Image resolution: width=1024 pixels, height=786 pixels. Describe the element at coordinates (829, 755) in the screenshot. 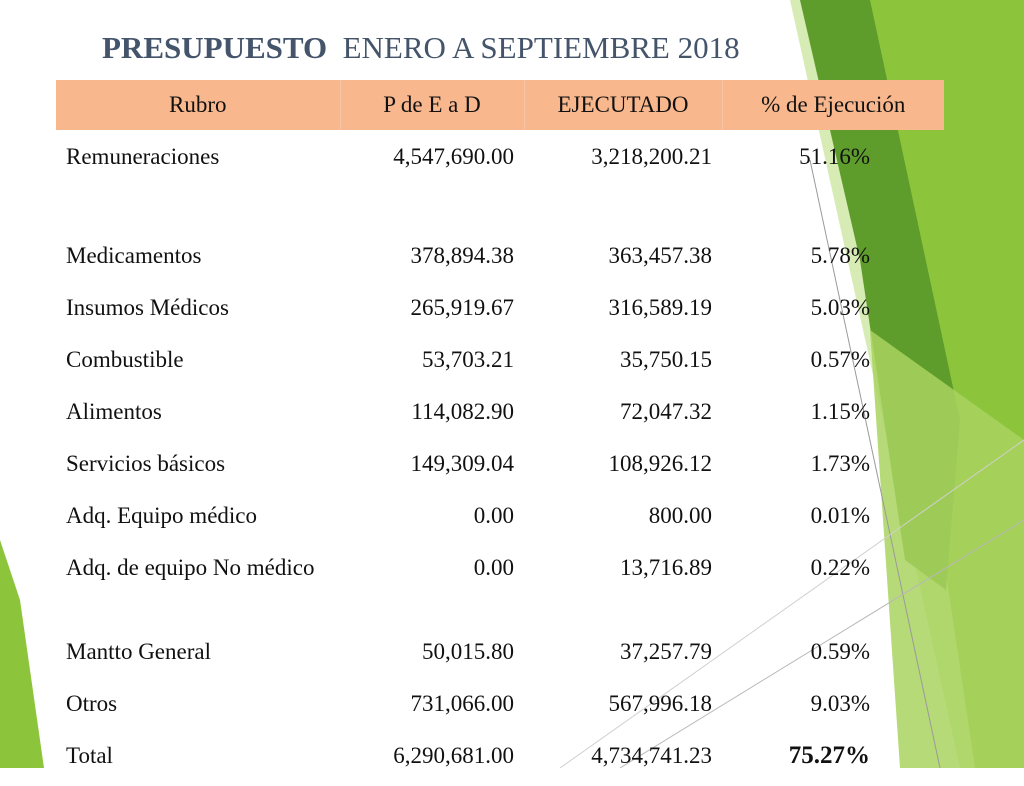

I see `total-pct: 75.27%` at that location.